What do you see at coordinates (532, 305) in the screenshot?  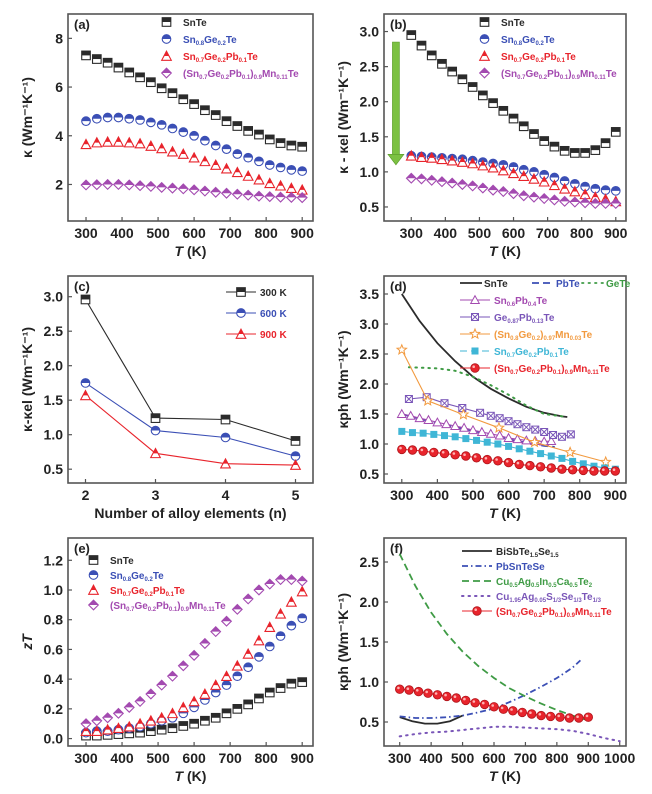 I see `legend-text-part: 0.4` at bounding box center [532, 305].